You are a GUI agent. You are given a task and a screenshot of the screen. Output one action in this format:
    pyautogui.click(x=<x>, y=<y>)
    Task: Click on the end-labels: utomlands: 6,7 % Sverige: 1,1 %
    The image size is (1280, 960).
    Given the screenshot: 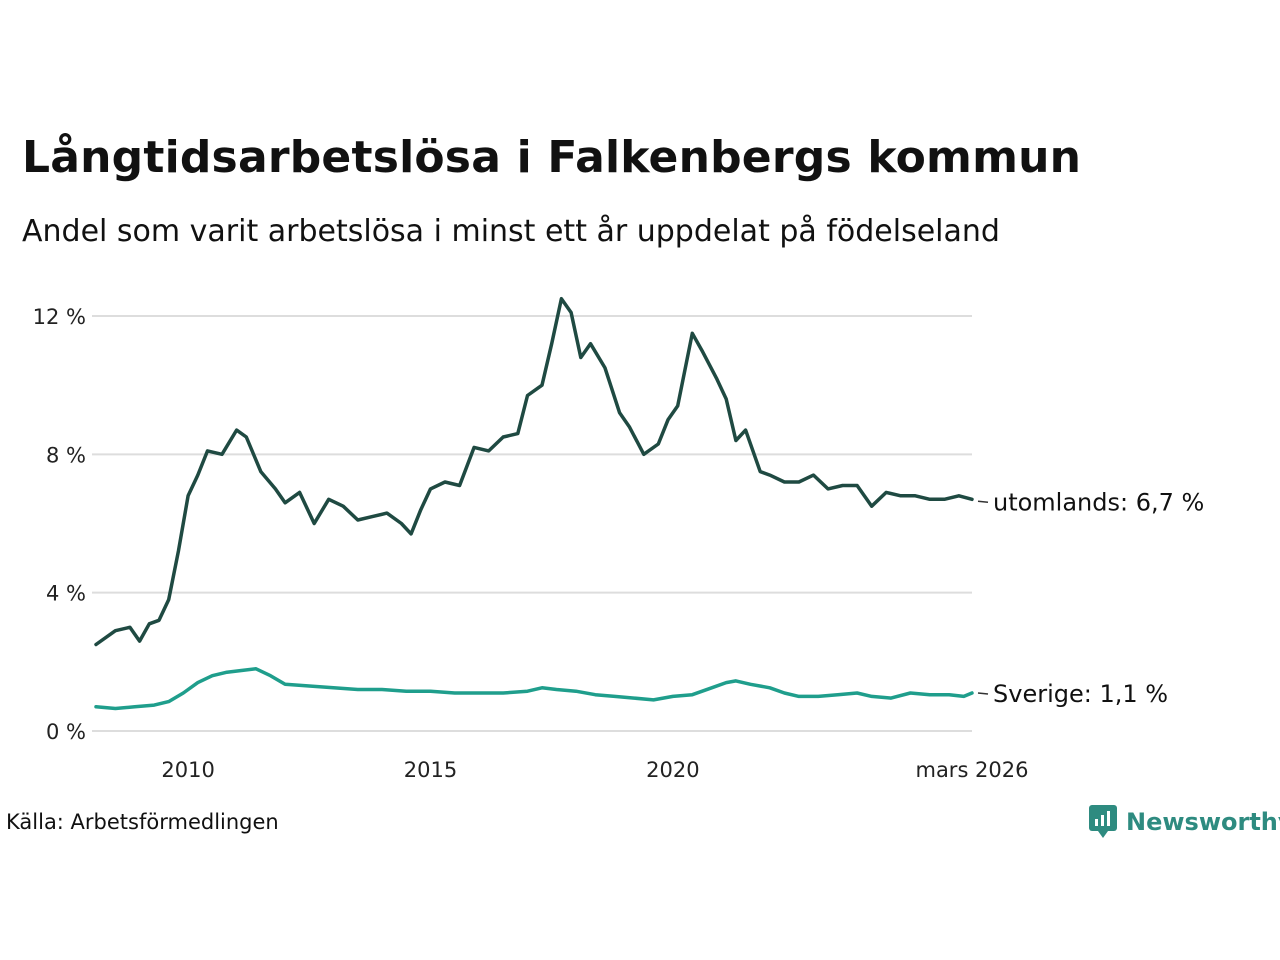 What is the action you would take?
    pyautogui.click(x=1090, y=598)
    